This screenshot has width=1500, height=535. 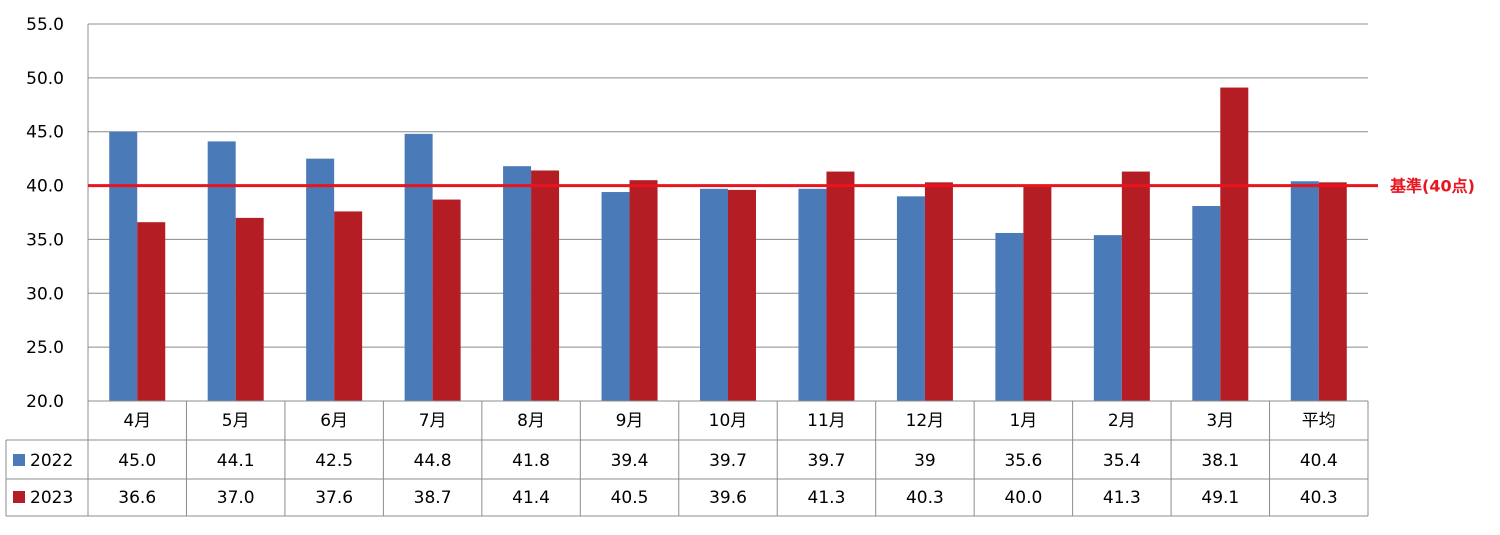 What do you see at coordinates (137, 421) in the screenshot?
I see `x-category-label: 4月` at bounding box center [137, 421].